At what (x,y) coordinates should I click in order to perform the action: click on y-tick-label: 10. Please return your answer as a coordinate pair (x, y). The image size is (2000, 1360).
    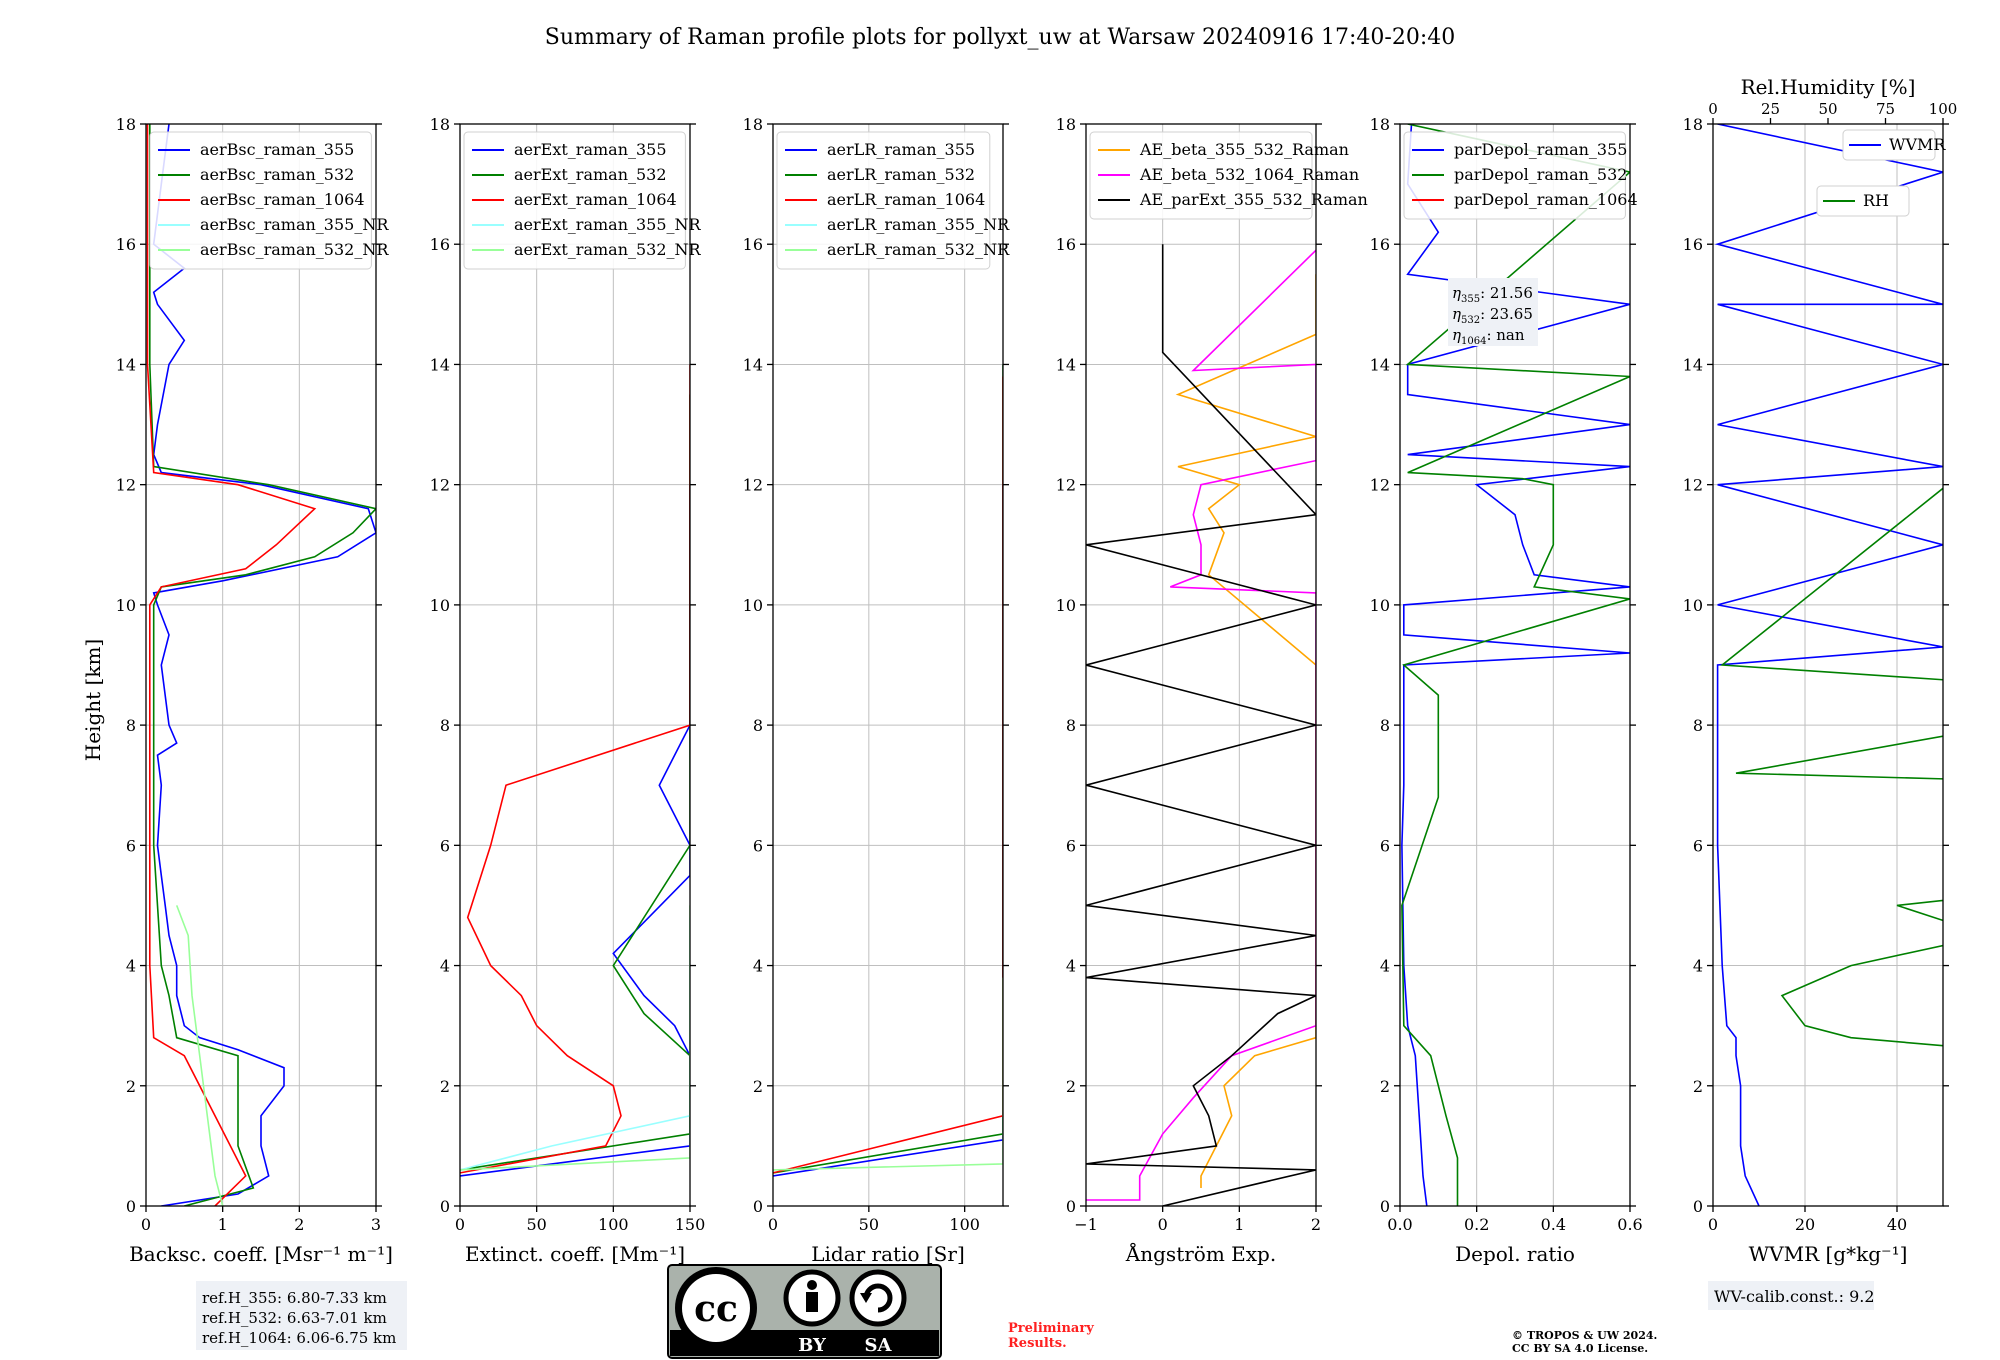
    Looking at the image, I should click on (1066, 605).